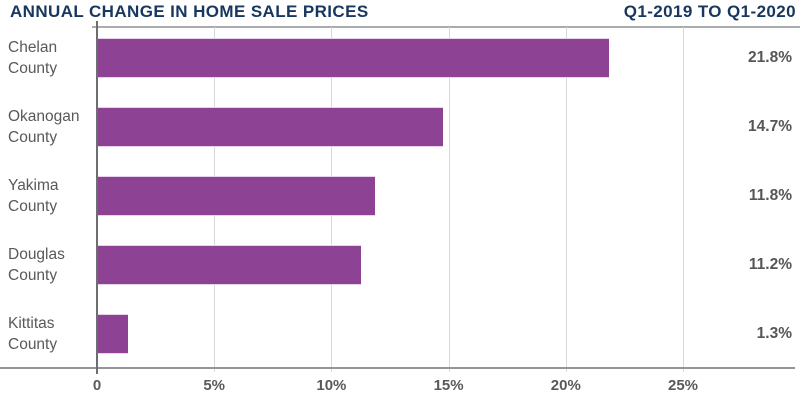 The width and height of the screenshot is (800, 407). Describe the element at coordinates (770, 126) in the screenshot. I see `value-label-okanogan-county: 14.7%` at that location.